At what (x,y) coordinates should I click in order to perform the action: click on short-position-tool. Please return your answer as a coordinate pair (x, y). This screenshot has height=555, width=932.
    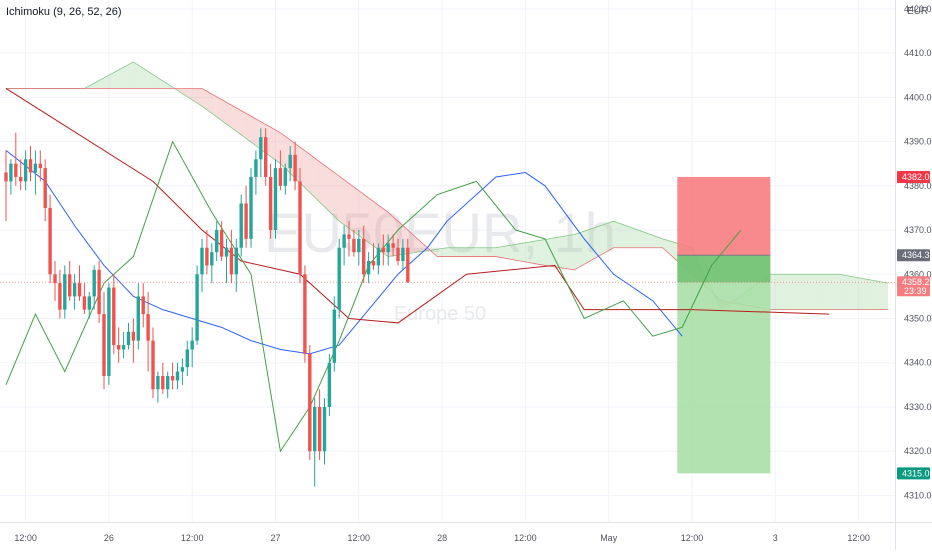
    Looking at the image, I should click on (724, 325).